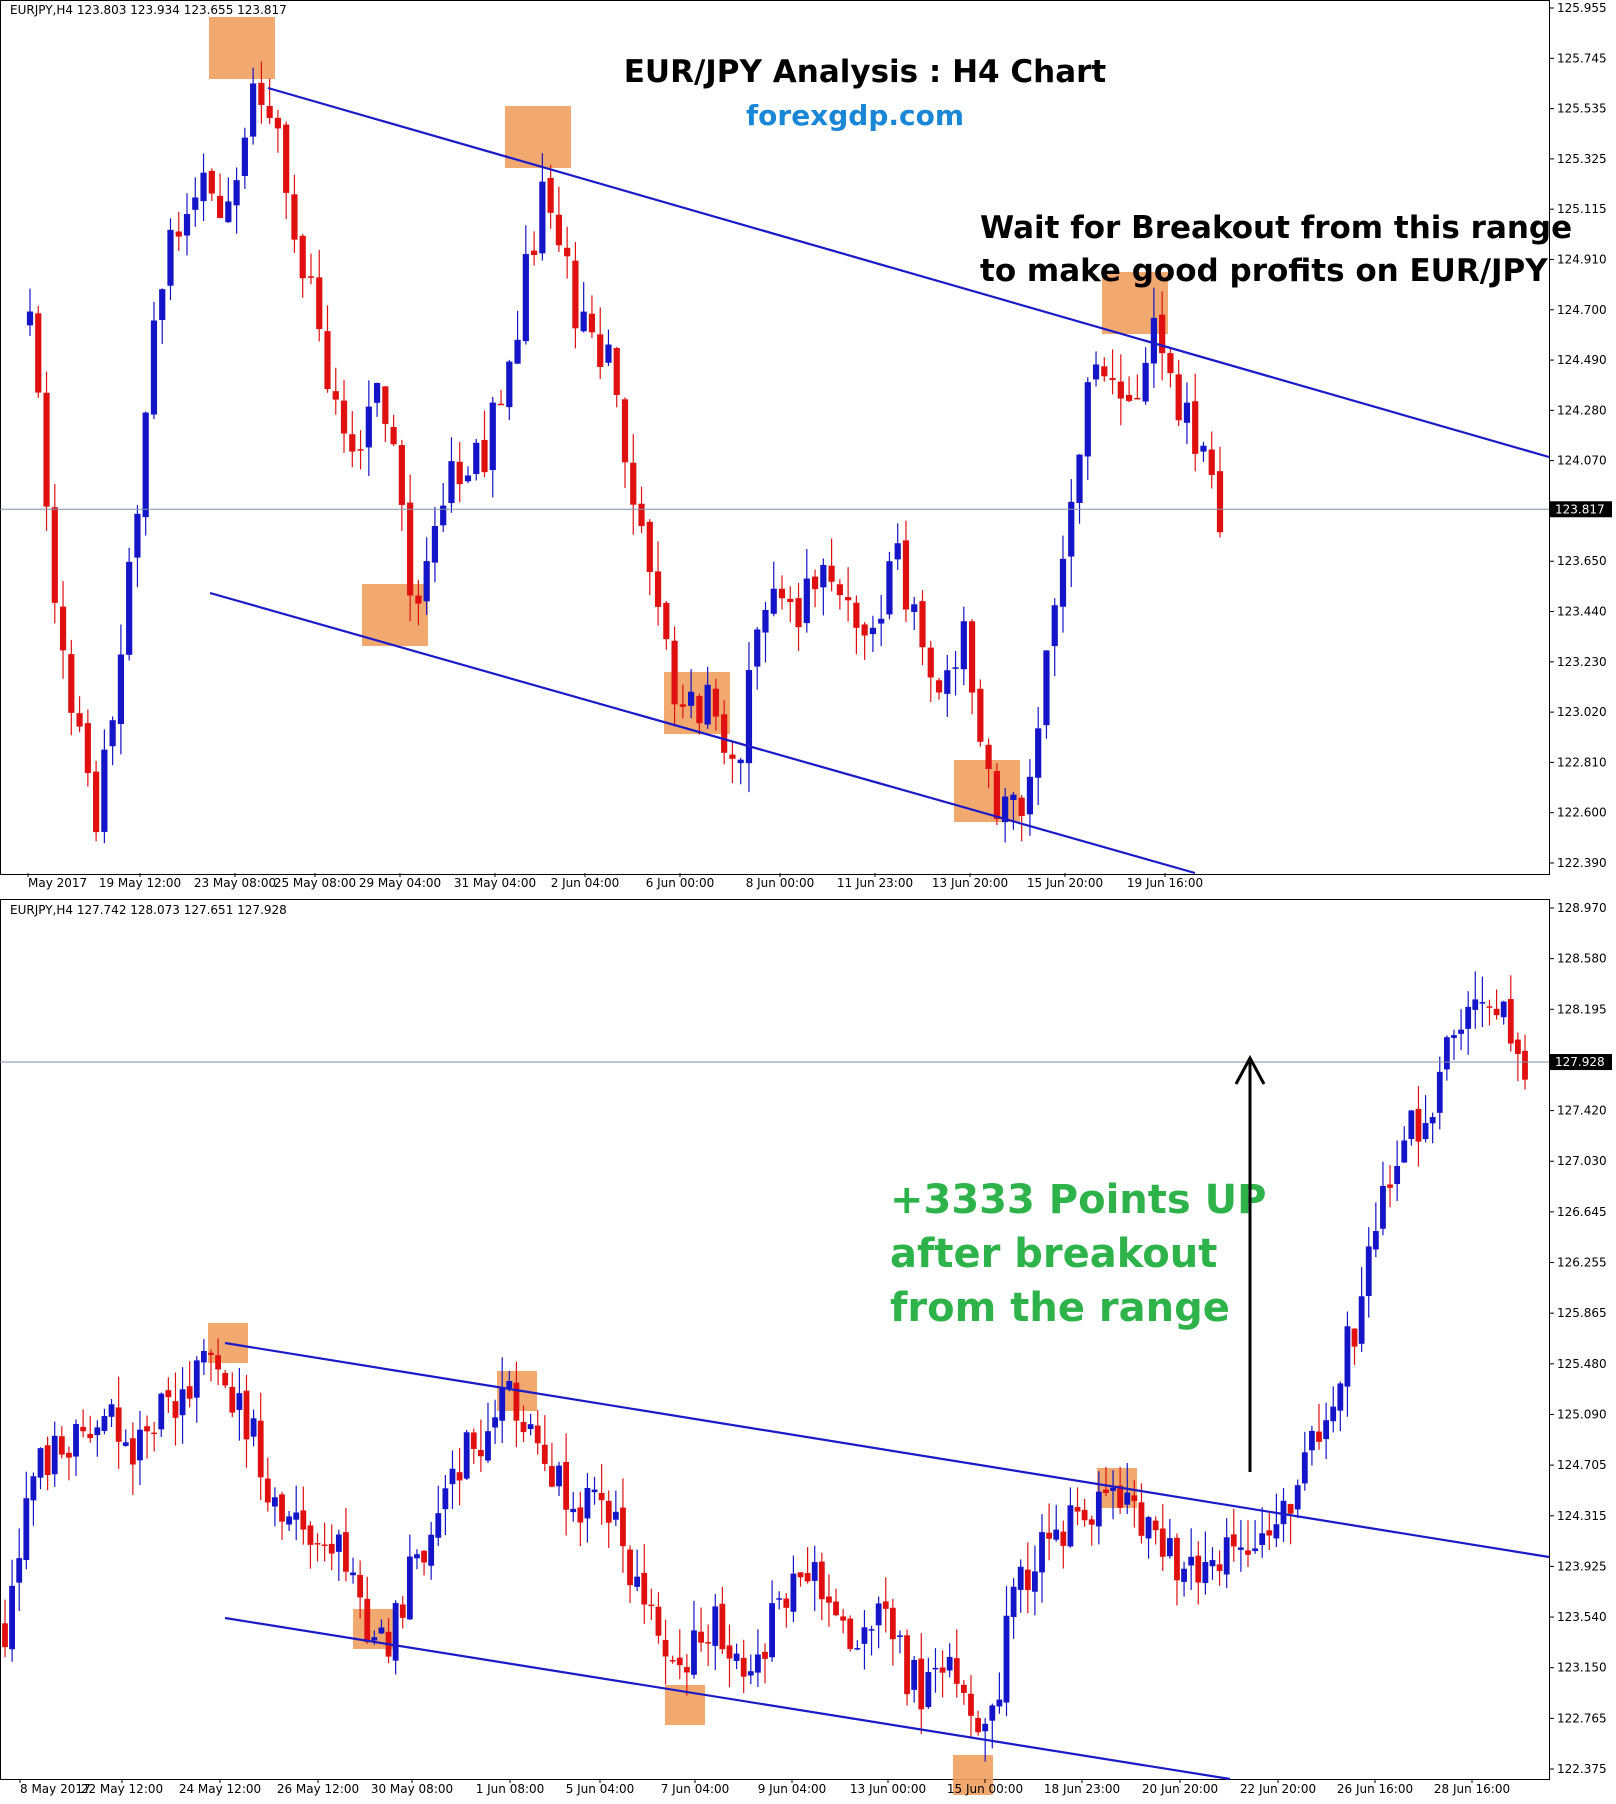 This screenshot has height=1804, width=1616. What do you see at coordinates (1582, 1111) in the screenshot?
I see `y-tick-label: 127.420` at bounding box center [1582, 1111].